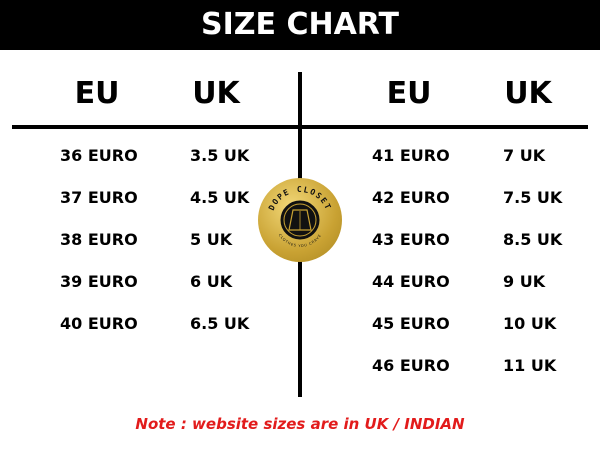  Describe the element at coordinates (411, 239) in the screenshot. I see `right-eu-size: 43 EURO` at that location.